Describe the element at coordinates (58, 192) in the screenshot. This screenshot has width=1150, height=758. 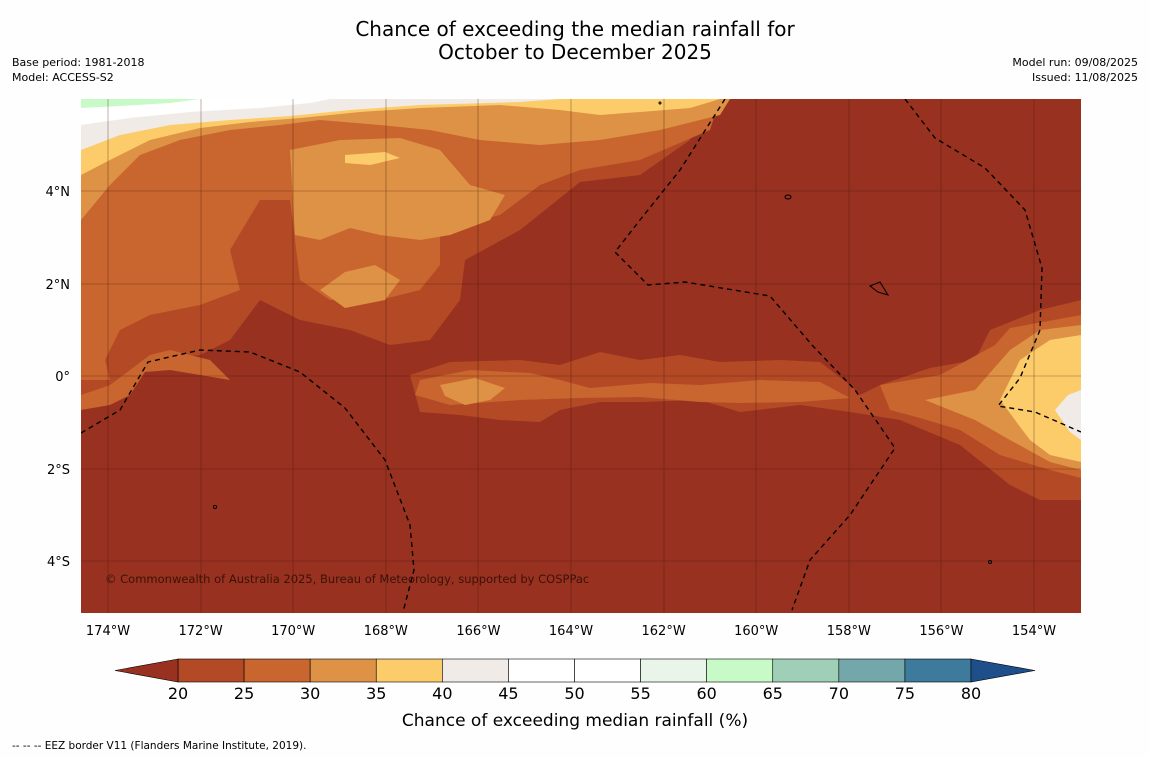
I see `lat-label: 4°N` at that location.